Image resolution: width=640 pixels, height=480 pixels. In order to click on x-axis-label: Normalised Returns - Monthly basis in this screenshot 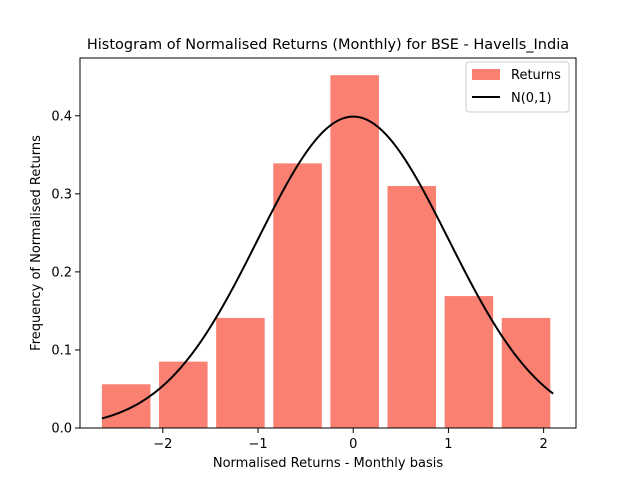, I will do `click(328, 463)`.